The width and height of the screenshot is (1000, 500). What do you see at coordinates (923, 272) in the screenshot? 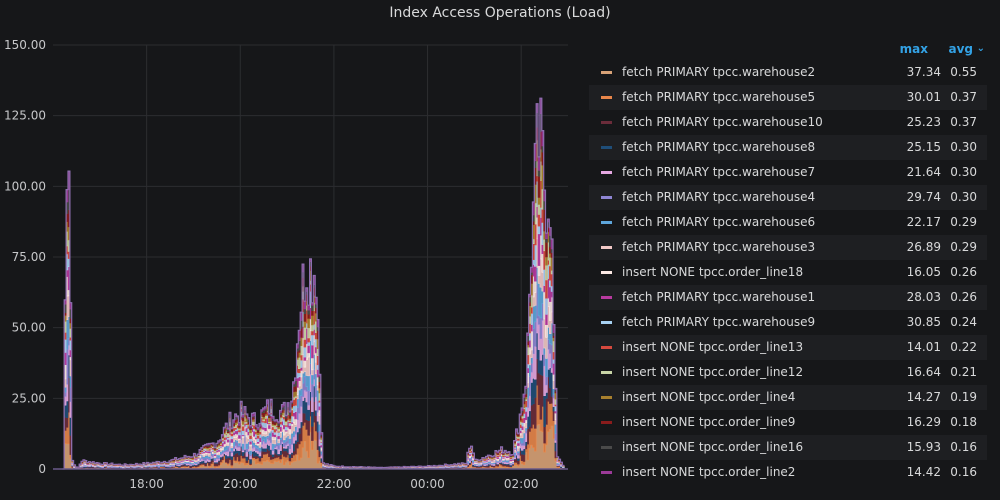
I see `legend-series-max: 16.05` at bounding box center [923, 272].